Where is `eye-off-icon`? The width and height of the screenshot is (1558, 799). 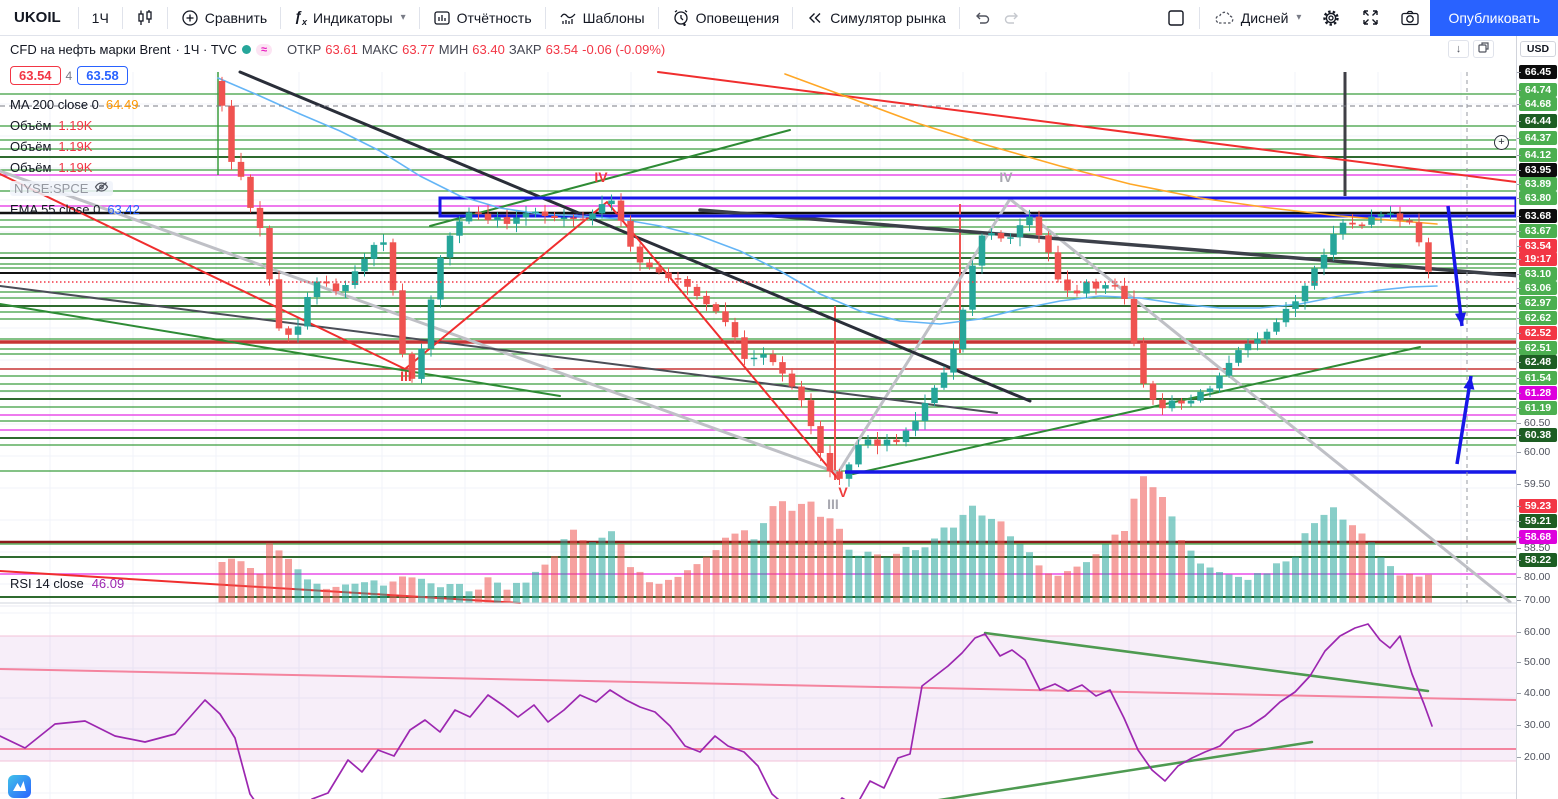
eye-off-icon is located at coordinates (101, 188).